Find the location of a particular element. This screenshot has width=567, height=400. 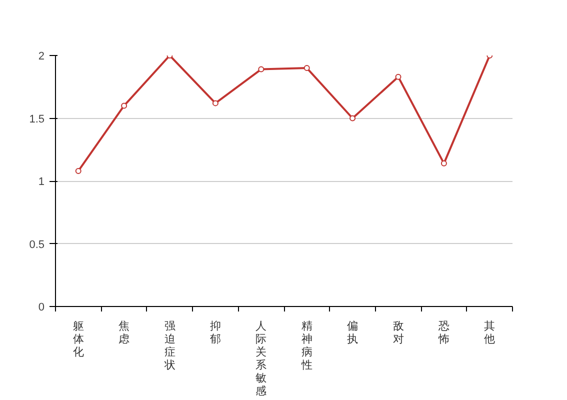

x-tick-label: 精神病性 is located at coordinates (306, 346).